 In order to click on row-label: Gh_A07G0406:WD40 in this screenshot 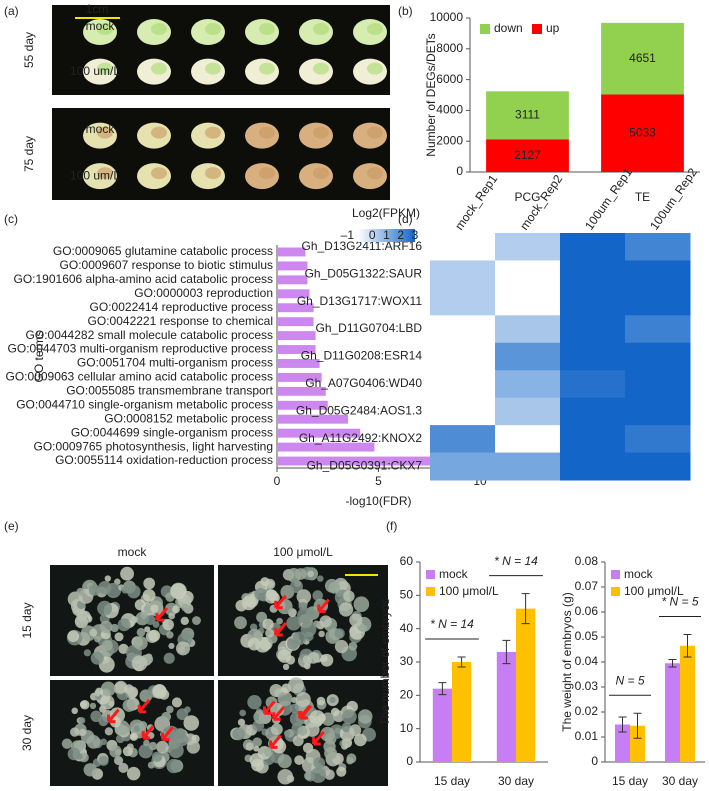, I will do `click(363, 383)`.